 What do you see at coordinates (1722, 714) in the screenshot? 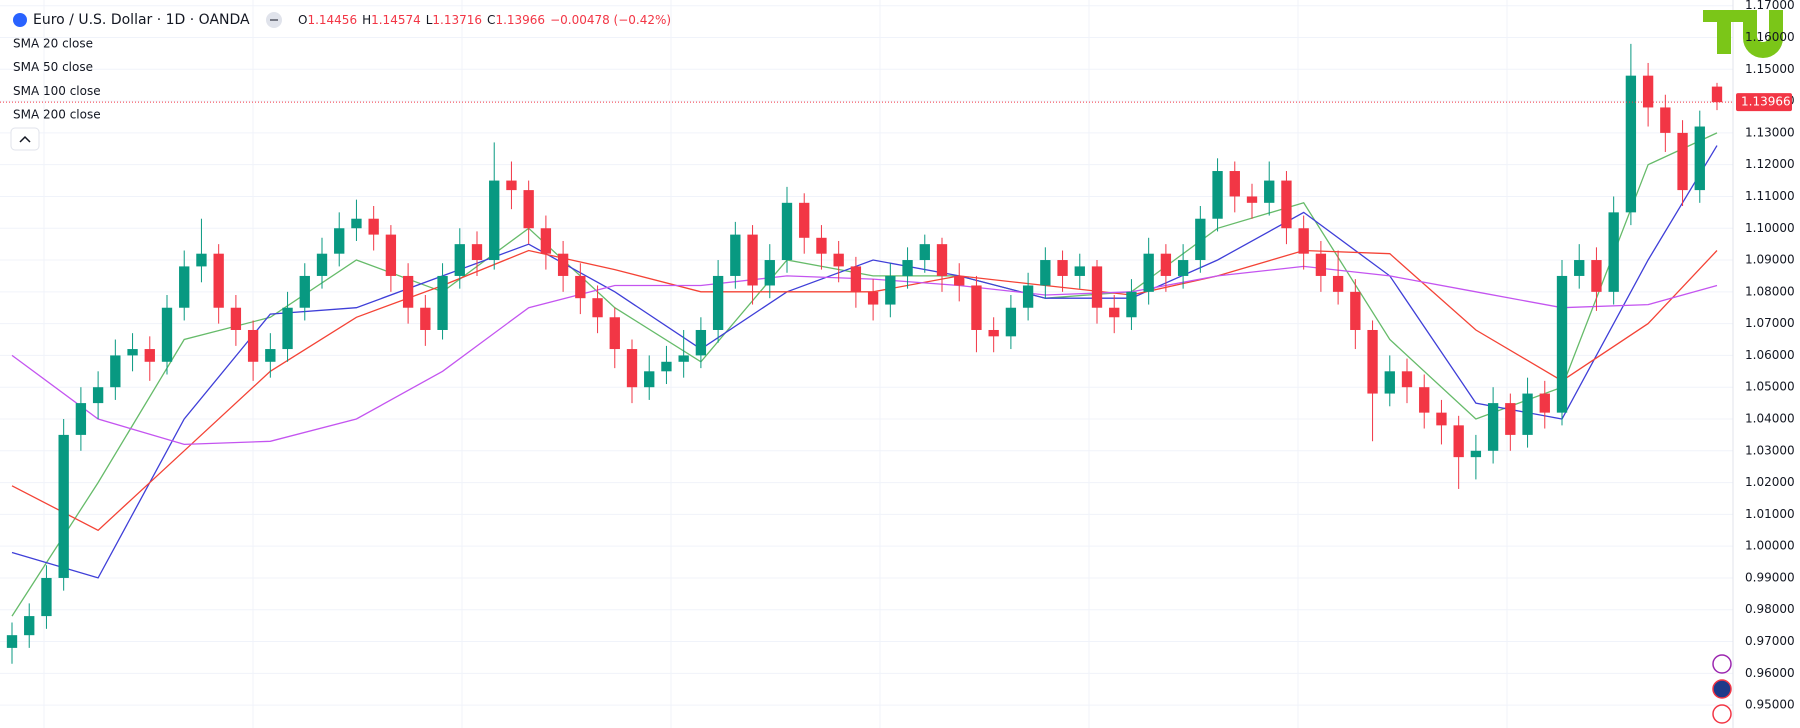
I see `us-flag-icon` at bounding box center [1722, 714].